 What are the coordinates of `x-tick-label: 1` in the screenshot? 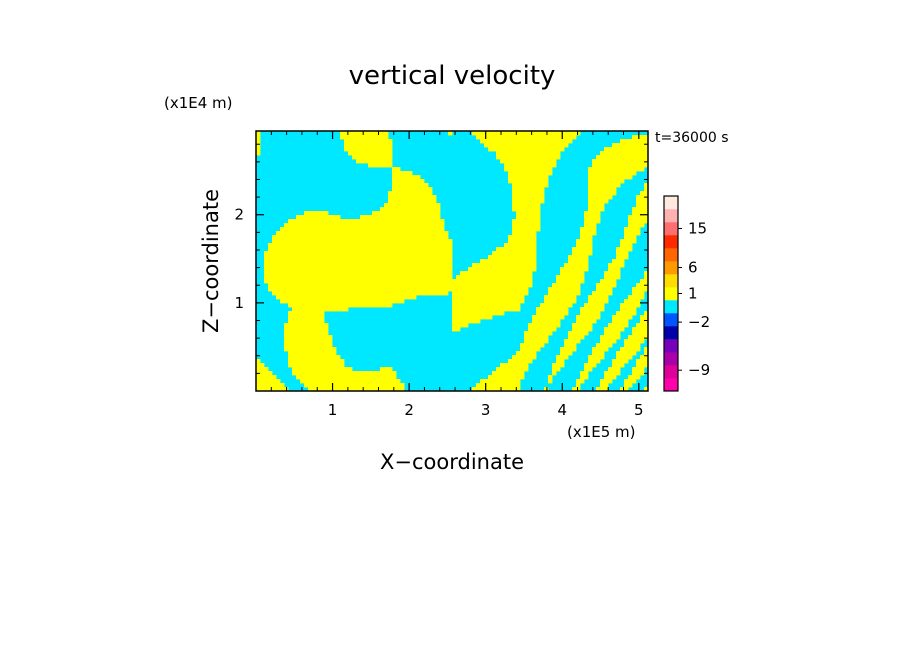 It's located at (333, 410).